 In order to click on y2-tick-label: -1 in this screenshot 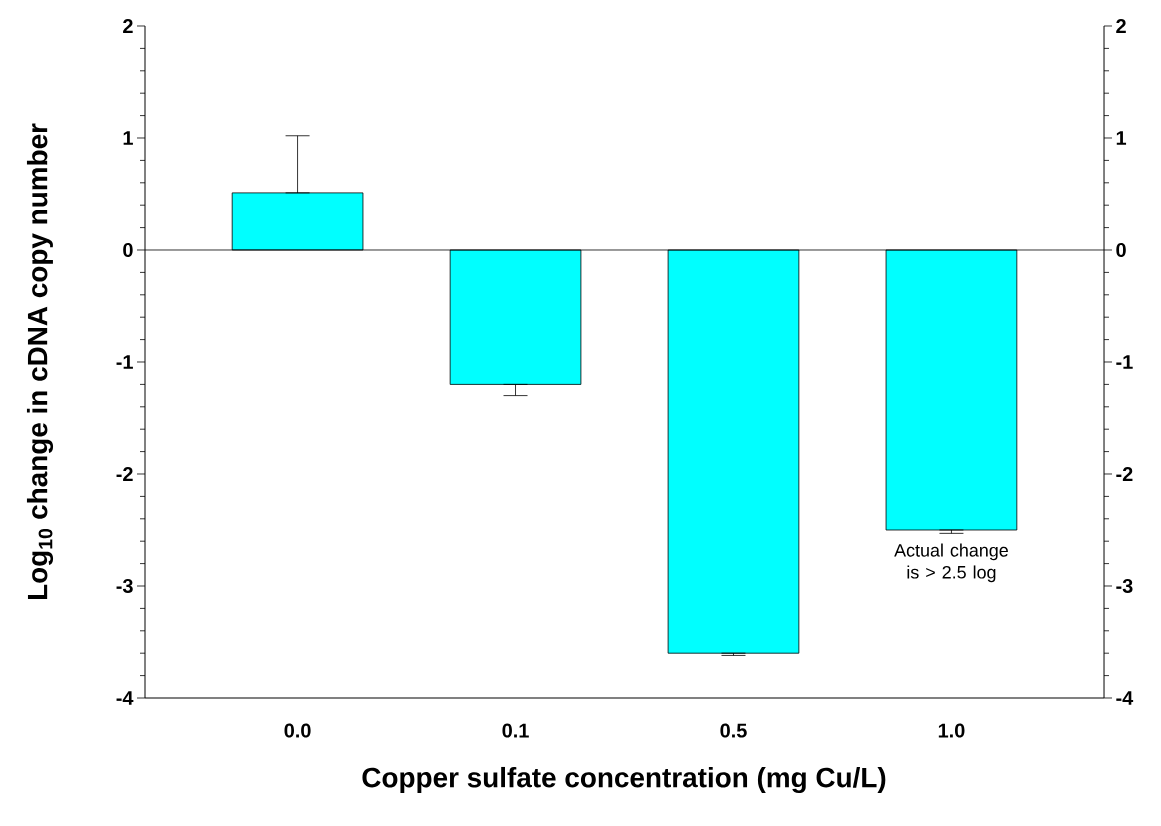, I will do `click(1124, 362)`.